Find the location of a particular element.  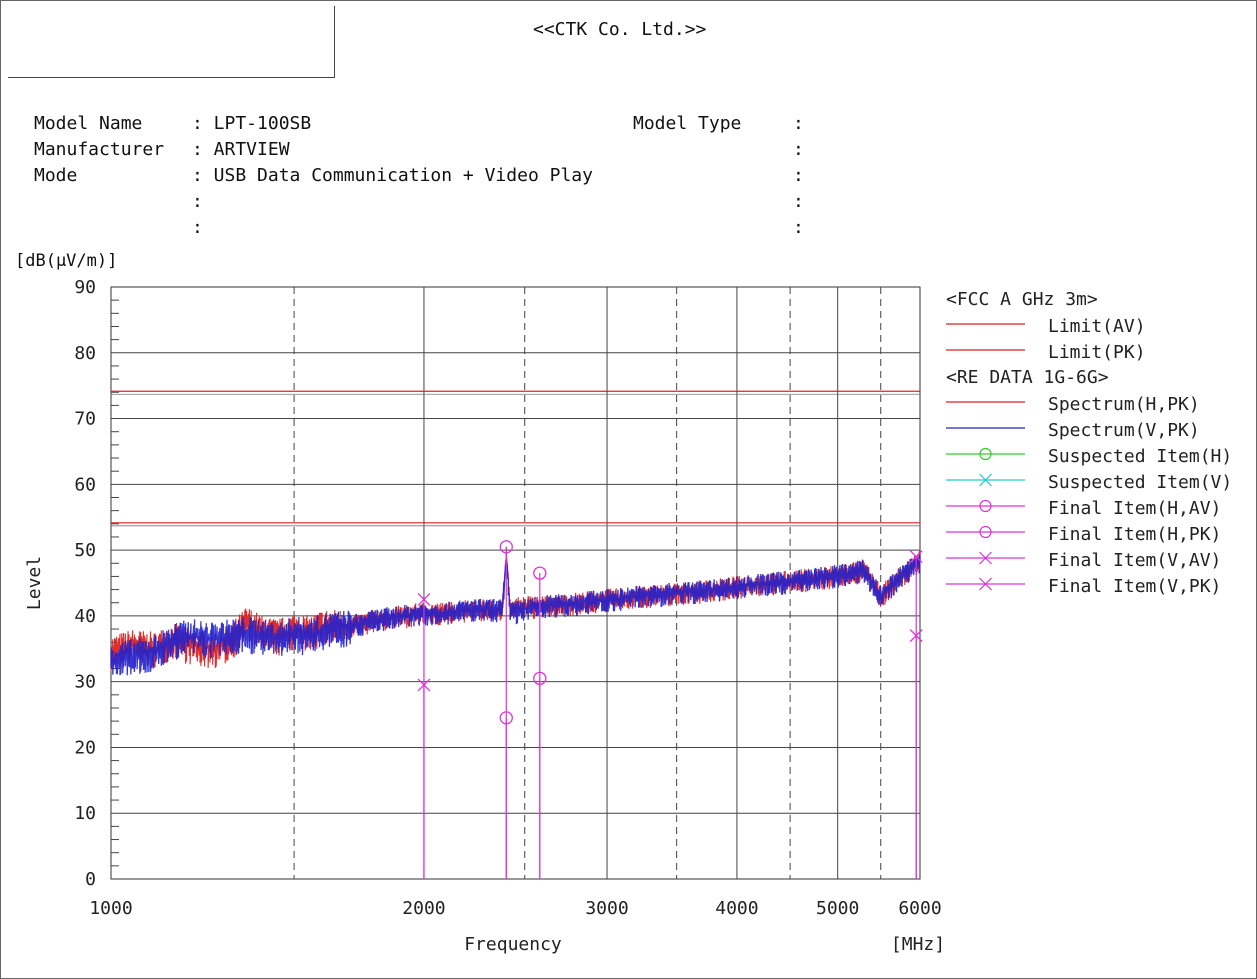

right-colon-5: : is located at coordinates (798, 227).